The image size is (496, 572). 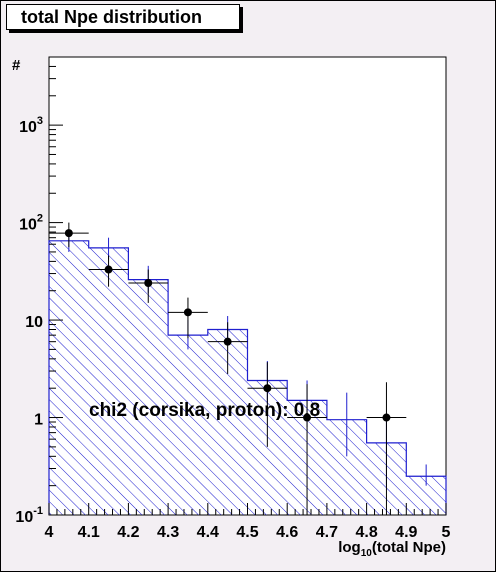 What do you see at coordinates (327, 532) in the screenshot?
I see `x-tick-label: 4.7` at bounding box center [327, 532].